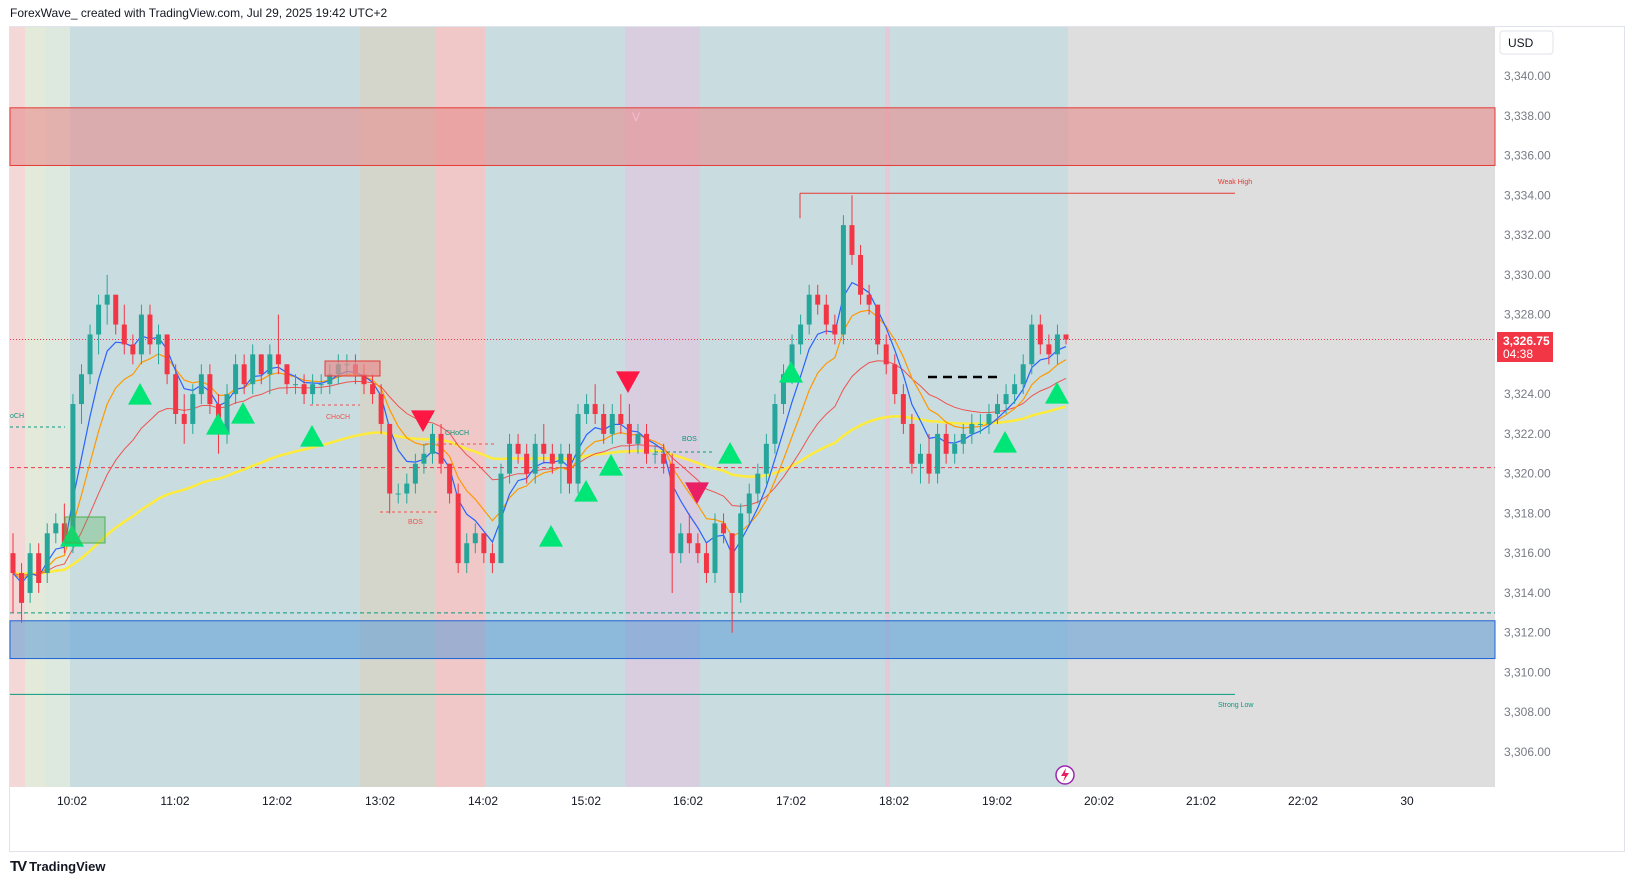  I want to click on supply-zone, so click(752, 136).